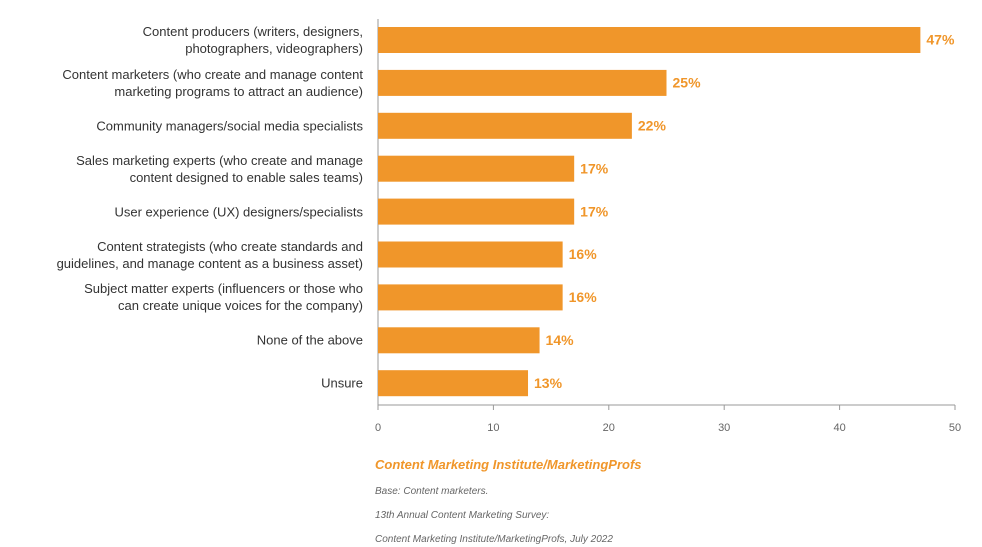 This screenshot has width=982, height=547. What do you see at coordinates (609, 428) in the screenshot?
I see `x-tick-label: 20` at bounding box center [609, 428].